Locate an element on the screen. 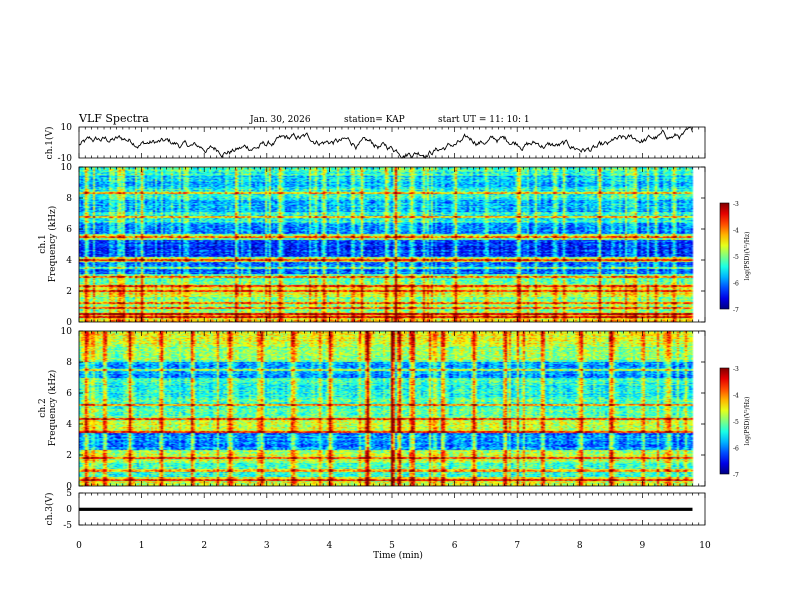 The width and height of the screenshot is (792, 612). ch3-ylabel: ch.3(V) is located at coordinates (49, 509).